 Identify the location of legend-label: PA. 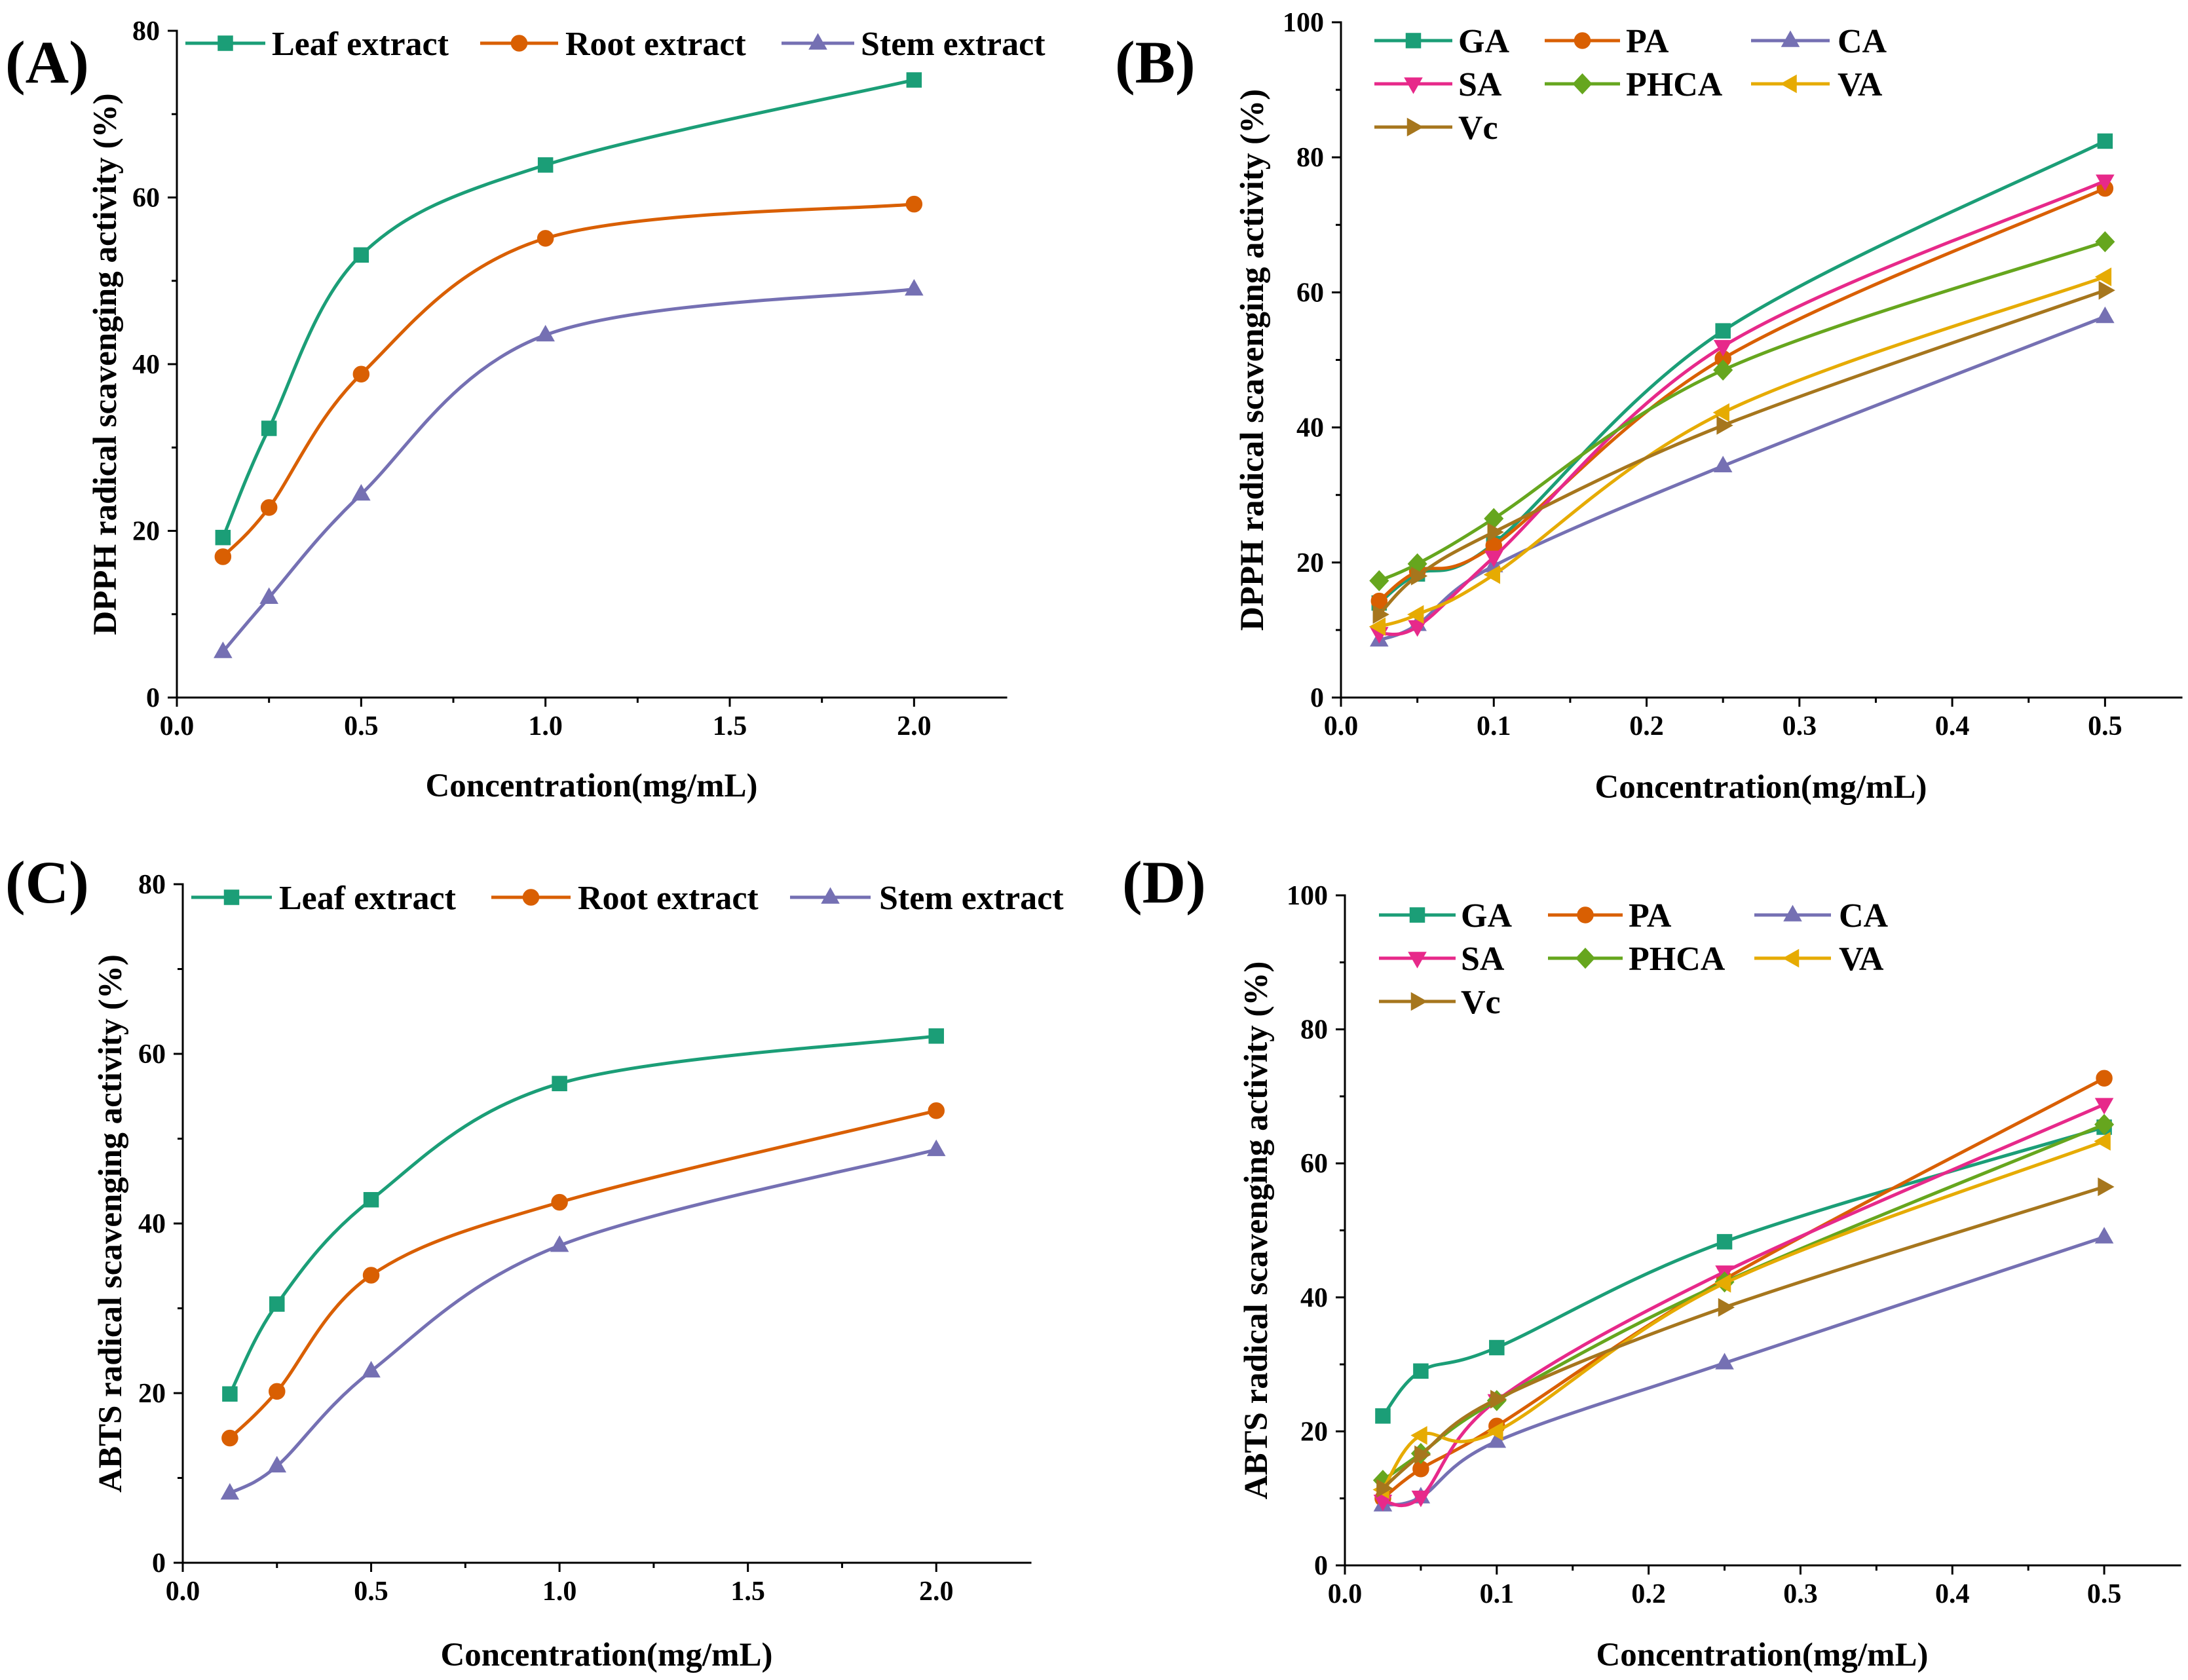
(1650, 916).